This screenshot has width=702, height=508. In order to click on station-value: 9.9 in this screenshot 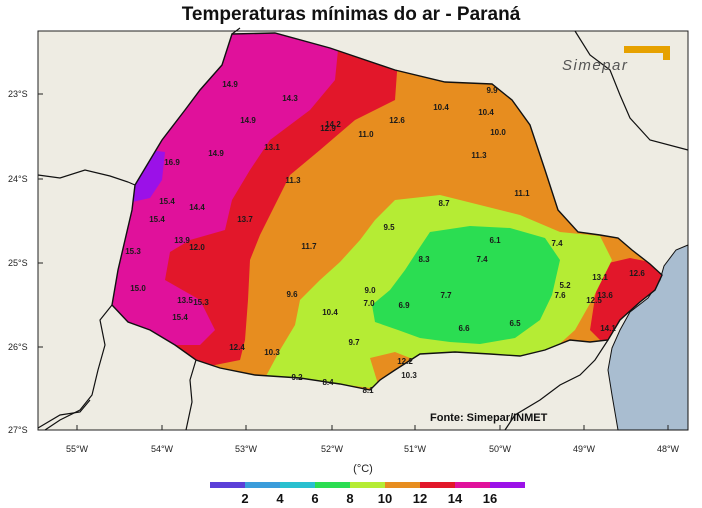, I will do `click(492, 90)`.